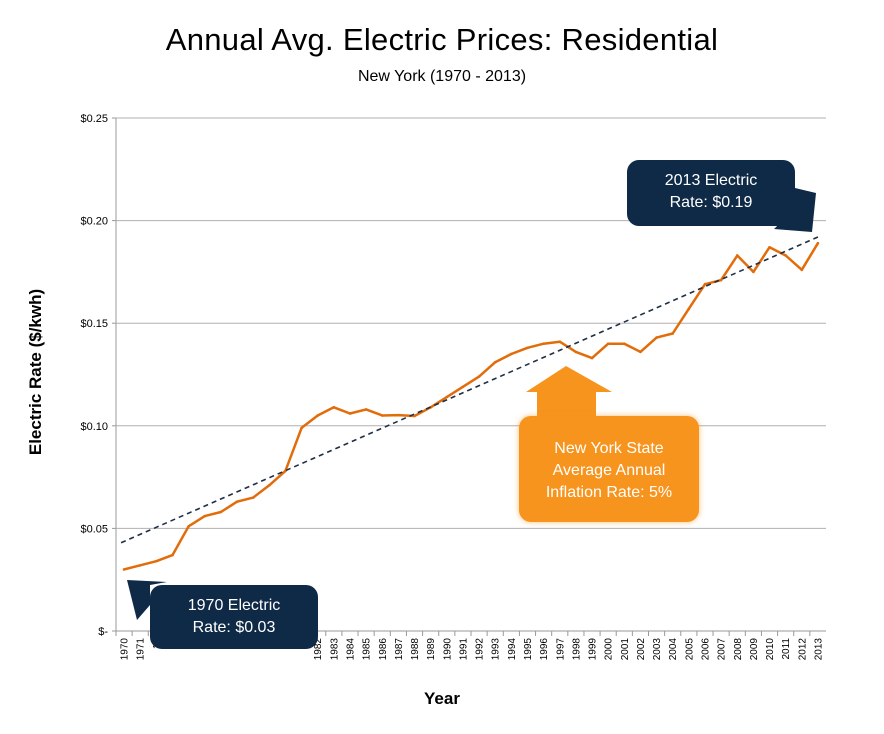 This screenshot has height=734, width=884. I want to click on x-tick-label: 1995, so click(528, 649).